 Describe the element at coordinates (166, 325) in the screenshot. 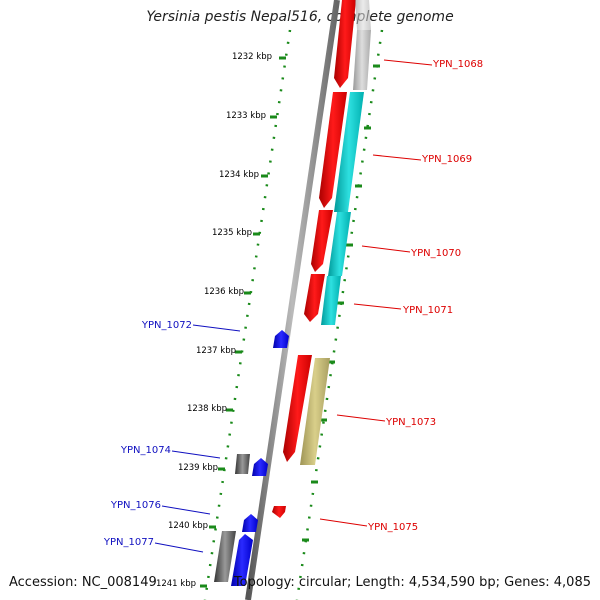

I see `gene-label: YPN_1072` at that location.